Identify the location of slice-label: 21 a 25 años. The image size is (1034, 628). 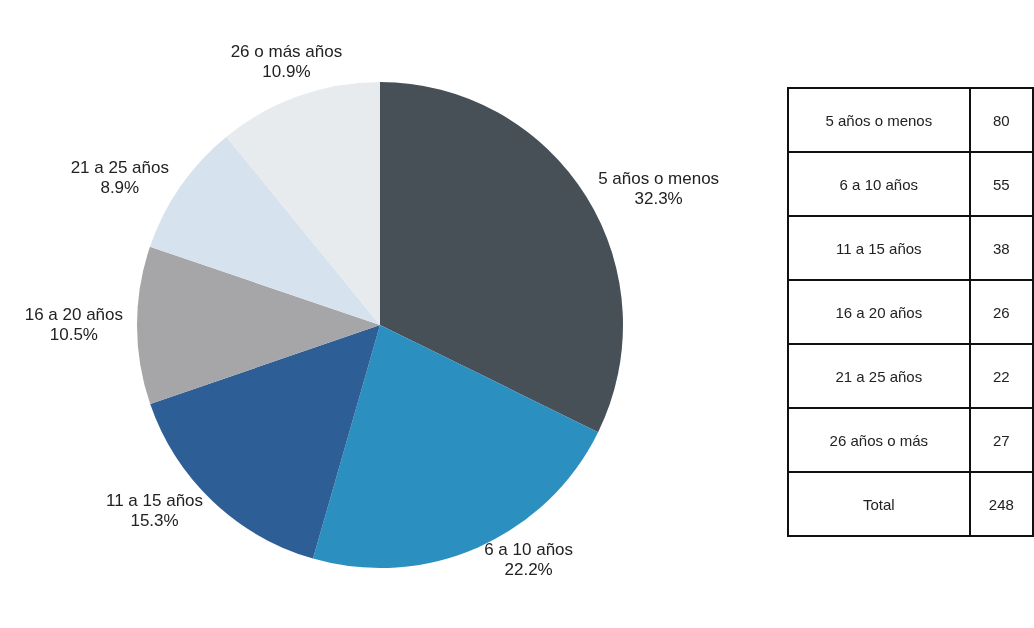
(119, 168).